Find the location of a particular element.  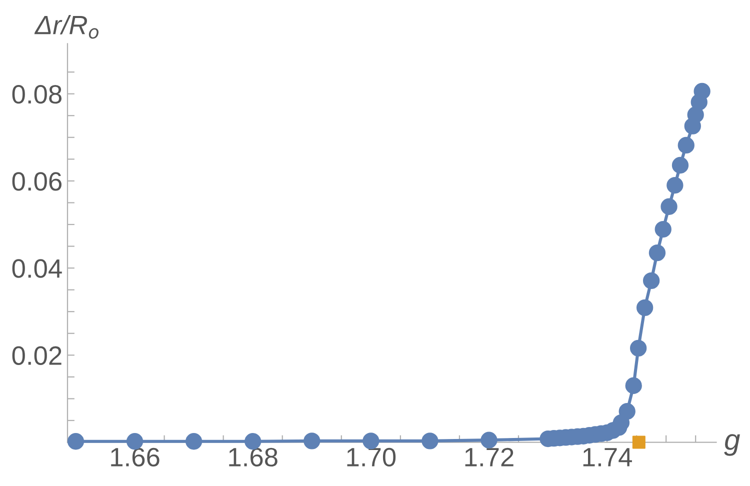

y-tick-label: 0.08 is located at coordinates (37, 94).